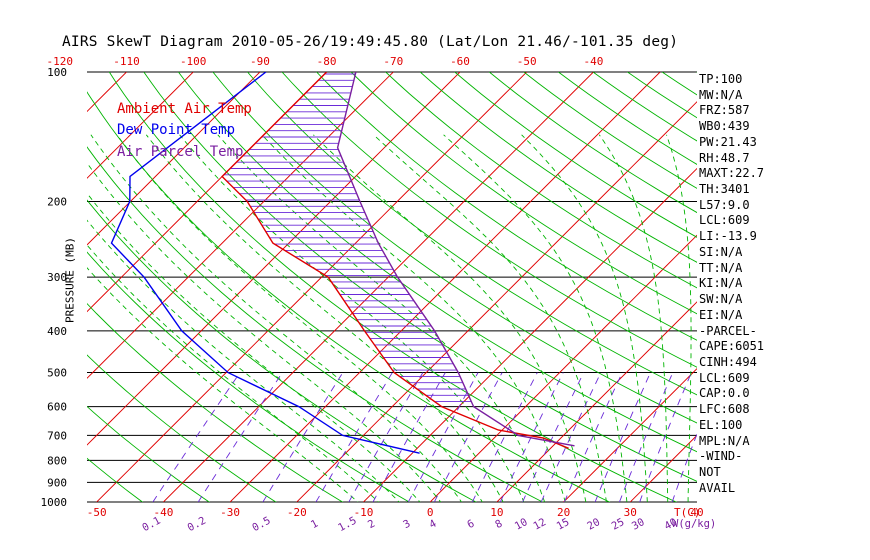 The height and width of the screenshot is (560, 870). I want to click on pressure-tick-label: 400, so click(57, 331).